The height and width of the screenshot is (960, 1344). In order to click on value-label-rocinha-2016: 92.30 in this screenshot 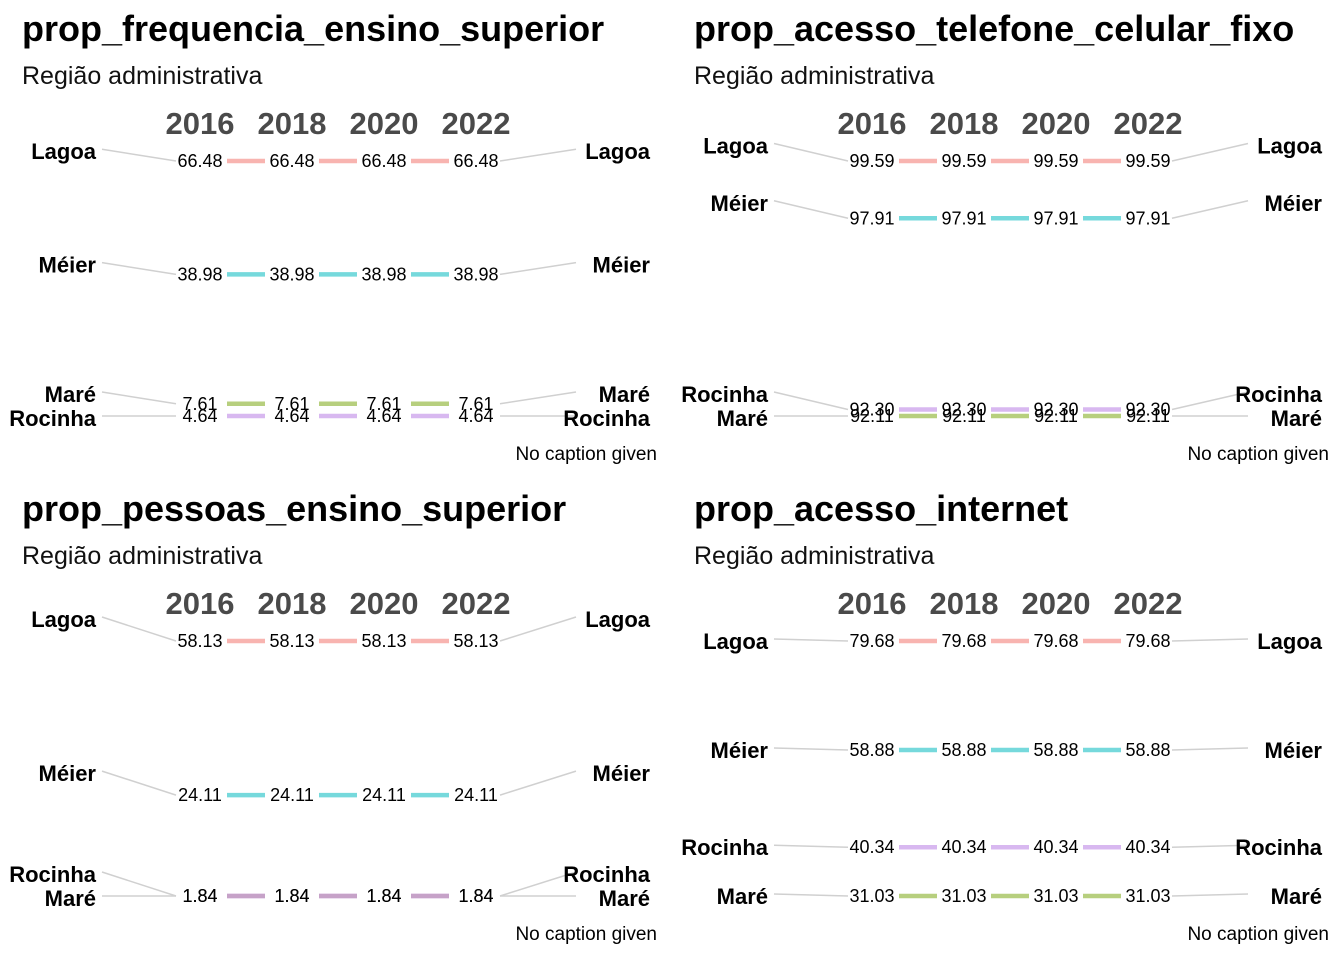, I will do `click(871, 410)`.